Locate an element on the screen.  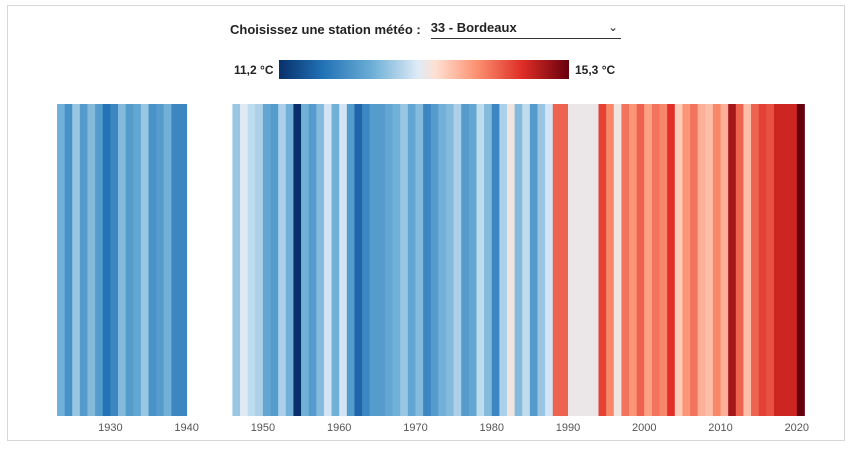
stripe-1929 is located at coordinates (106, 260).